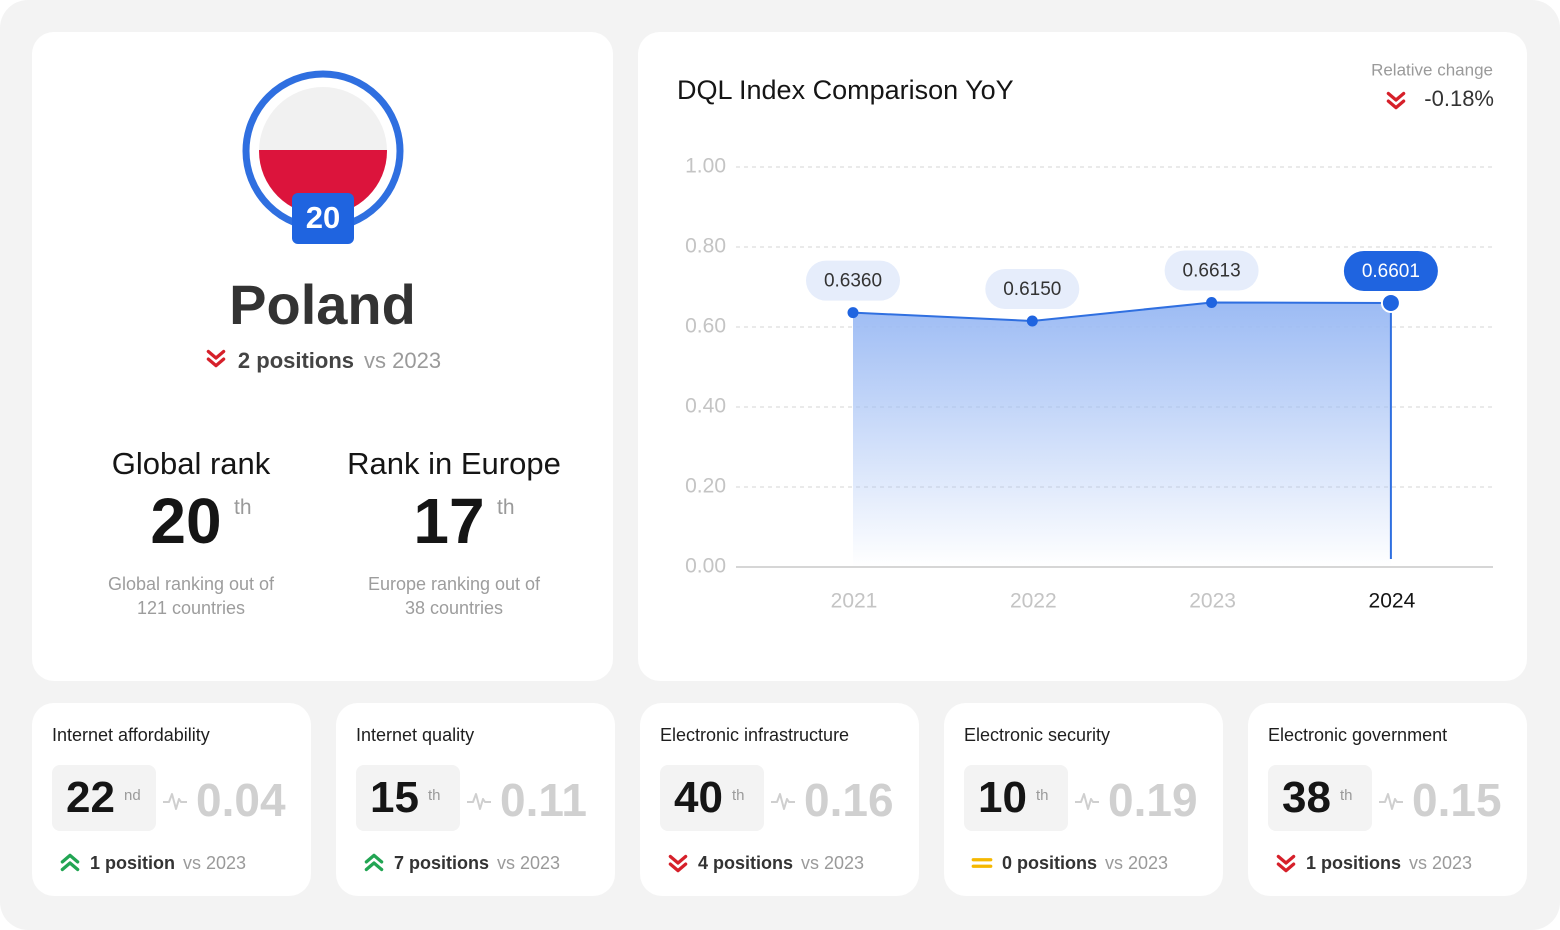 The width and height of the screenshot is (1560, 930). What do you see at coordinates (1354, 862) in the screenshot?
I see `change-text: 1 positions` at bounding box center [1354, 862].